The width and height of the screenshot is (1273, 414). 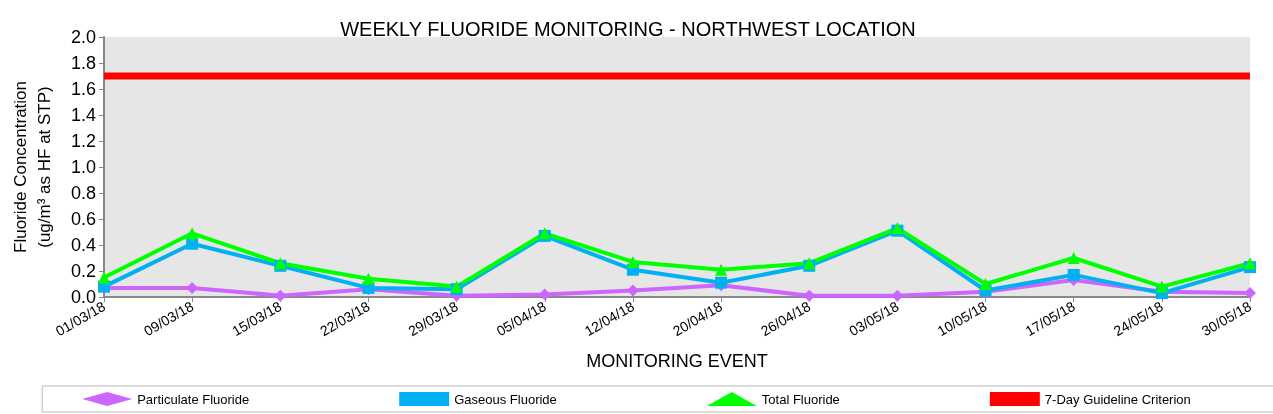 I want to click on y-tick-label: 0.8, so click(x=83, y=193).